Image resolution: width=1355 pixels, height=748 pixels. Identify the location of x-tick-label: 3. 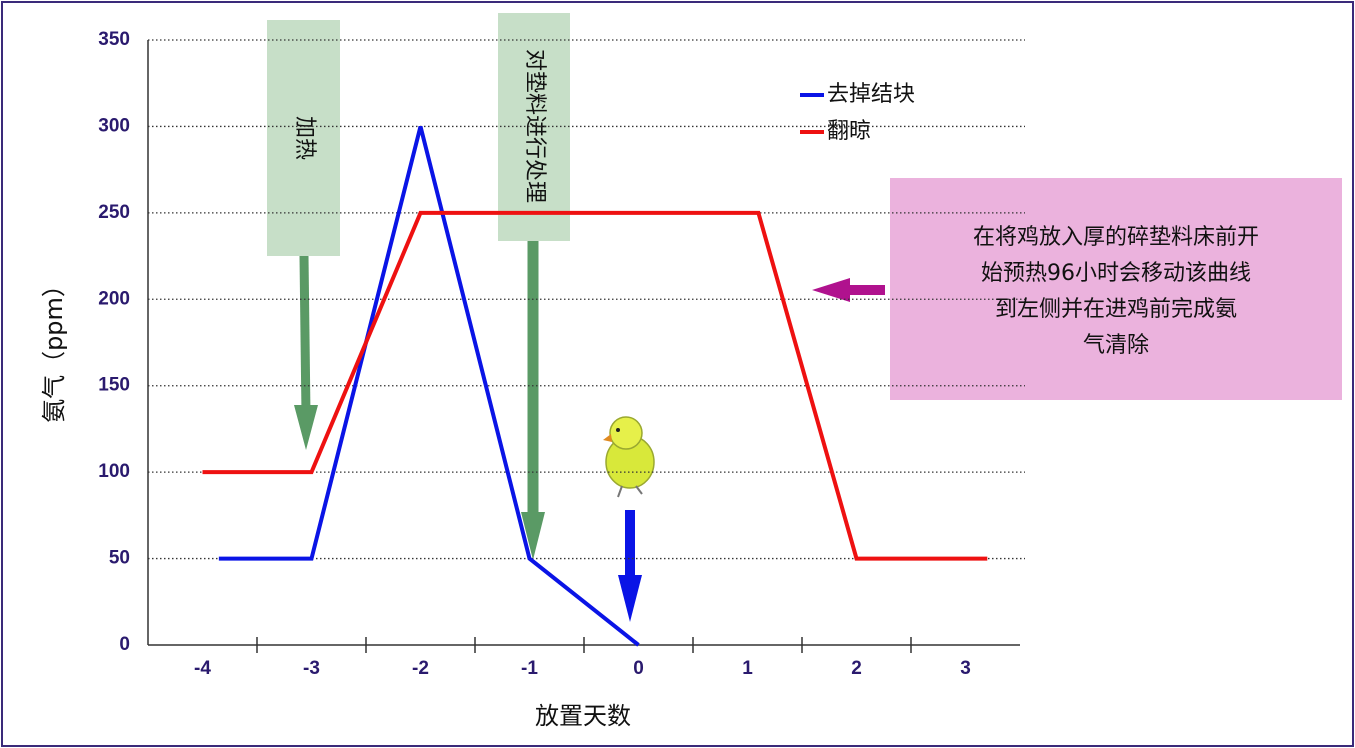
(965, 668).